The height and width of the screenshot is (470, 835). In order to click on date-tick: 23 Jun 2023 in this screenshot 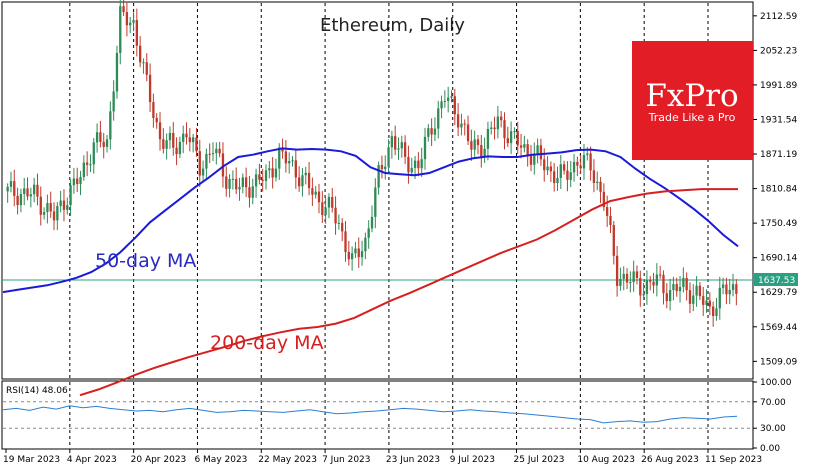, I will do `click(413, 460)`.